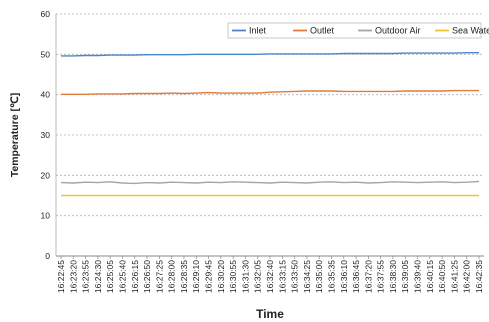 The width and height of the screenshot is (489, 322). What do you see at coordinates (61, 276) in the screenshot?
I see `x-tick-label: 16:22:45` at bounding box center [61, 276].